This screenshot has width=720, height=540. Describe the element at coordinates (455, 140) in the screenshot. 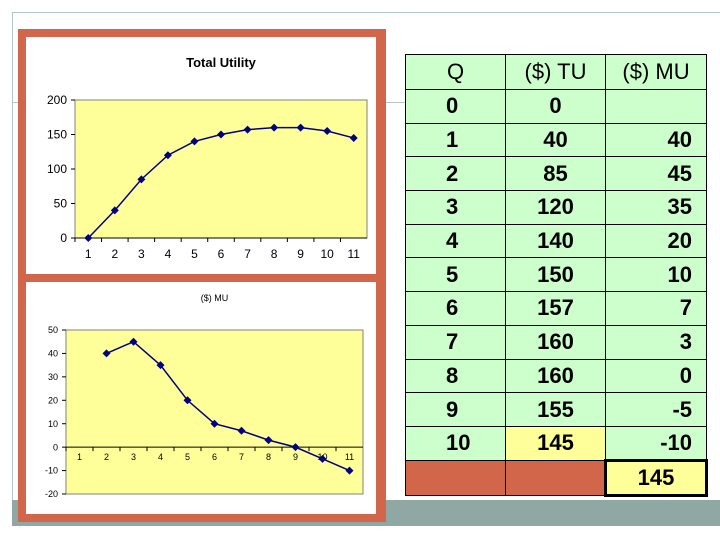

I see `cell-q: 1` at that location.